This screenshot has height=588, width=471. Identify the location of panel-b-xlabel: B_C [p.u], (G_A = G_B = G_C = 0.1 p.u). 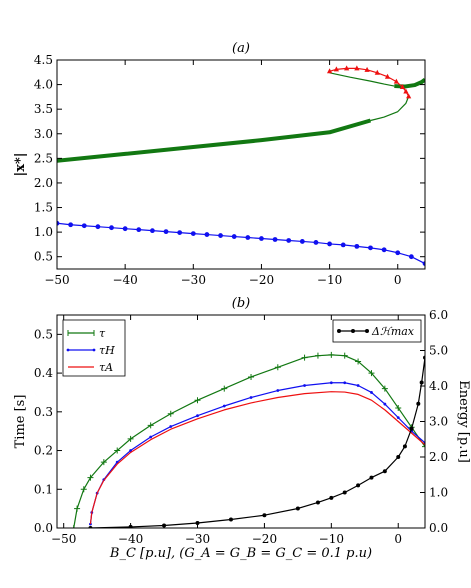
(240, 553).